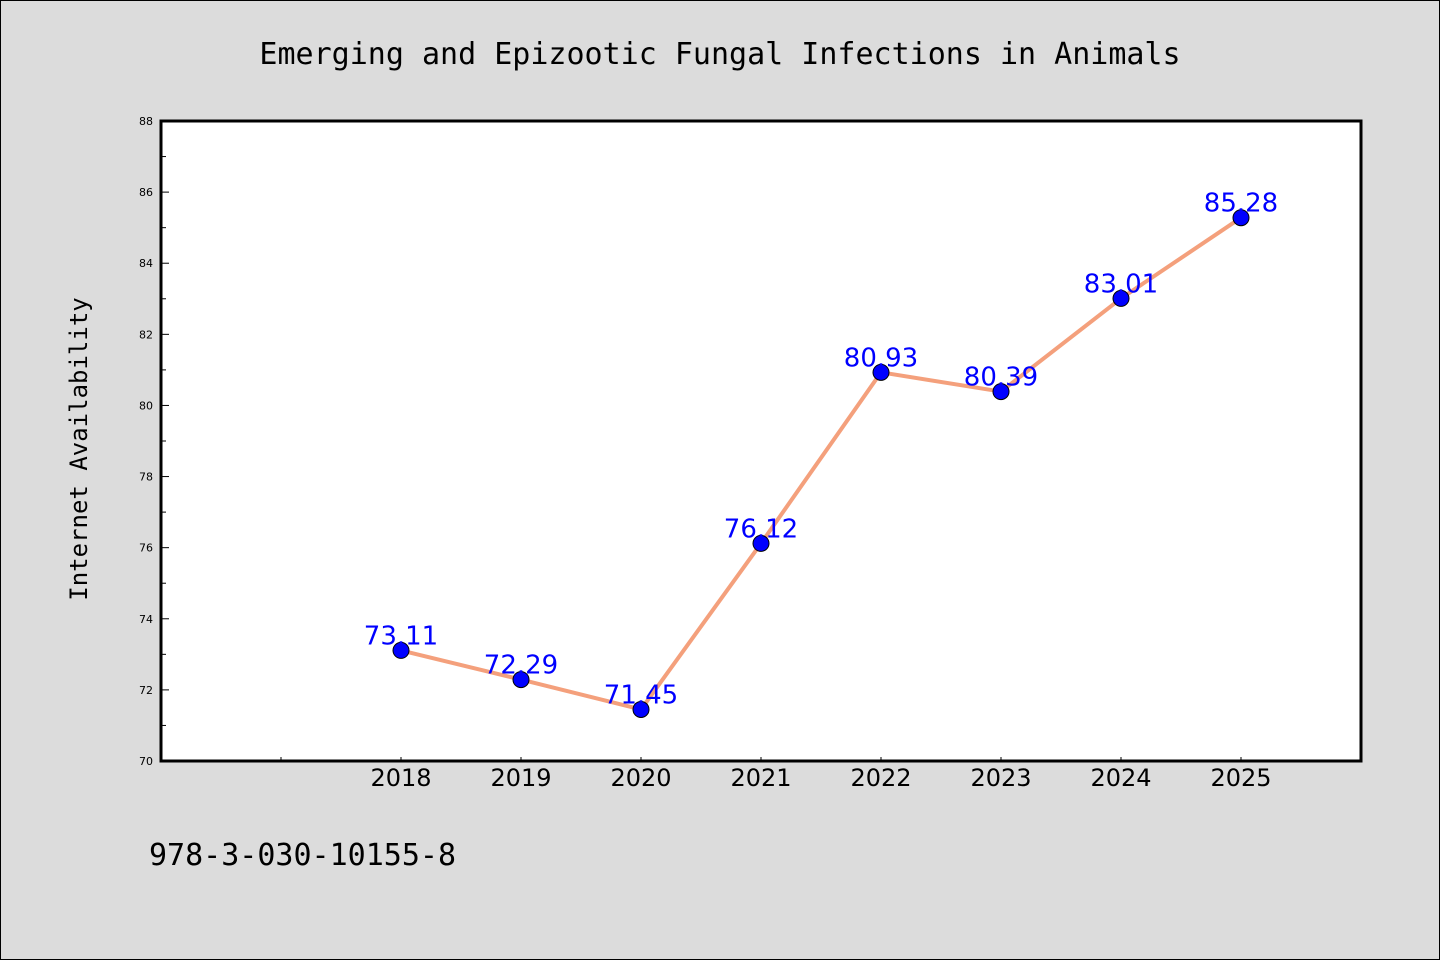 This screenshot has width=1440, height=960. What do you see at coordinates (1240, 778) in the screenshot?
I see `x-tick-label: 2025` at bounding box center [1240, 778].